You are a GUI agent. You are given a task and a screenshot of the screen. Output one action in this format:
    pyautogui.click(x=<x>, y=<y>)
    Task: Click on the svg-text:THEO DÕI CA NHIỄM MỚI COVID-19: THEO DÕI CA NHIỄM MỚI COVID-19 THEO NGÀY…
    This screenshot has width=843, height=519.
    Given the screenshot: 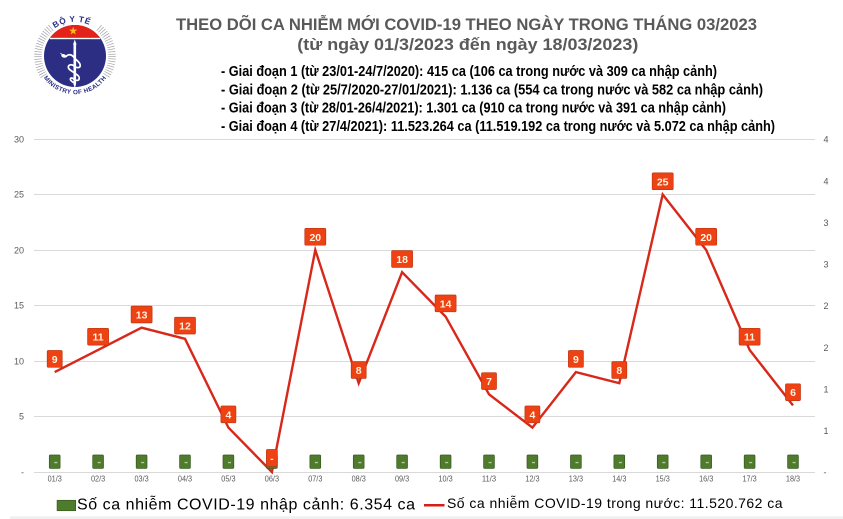 What is the action you would take?
    pyautogui.click(x=466, y=24)
    